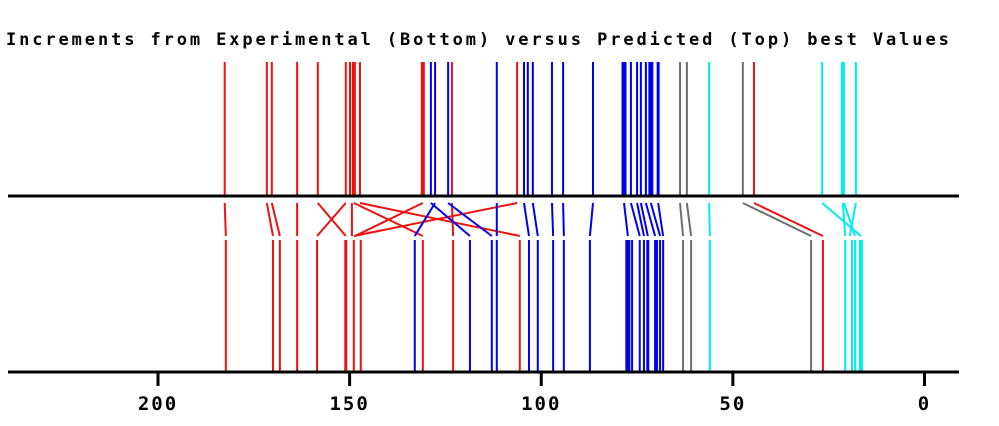 The width and height of the screenshot is (999, 426). Describe the element at coordinates (541, 379) in the screenshot. I see `axis-ticks` at that location.